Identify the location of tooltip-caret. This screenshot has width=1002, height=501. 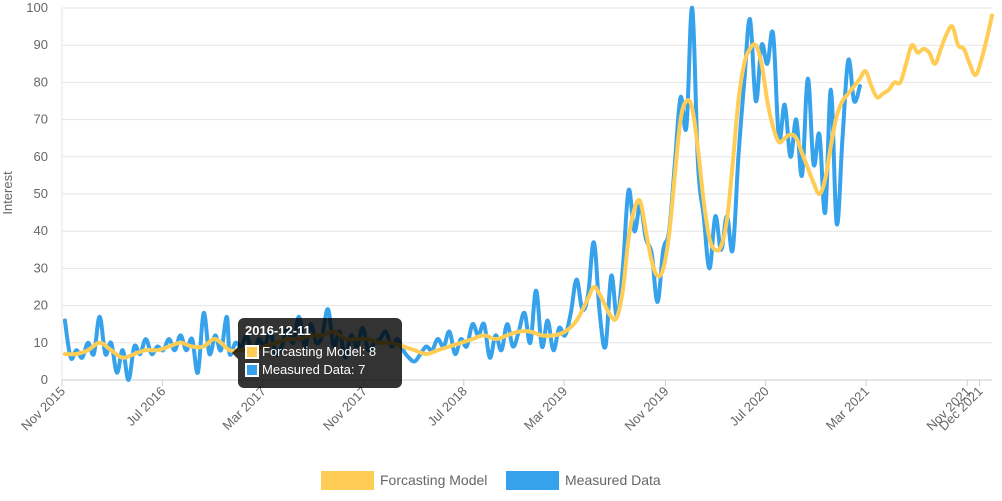
(235, 353).